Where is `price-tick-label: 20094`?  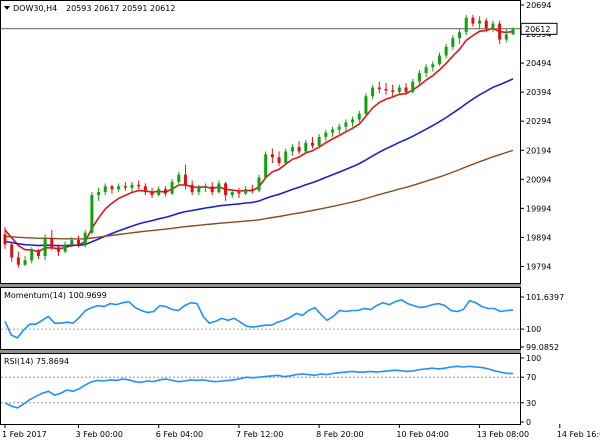 price-tick-label: 20094 is located at coordinates (538, 179).